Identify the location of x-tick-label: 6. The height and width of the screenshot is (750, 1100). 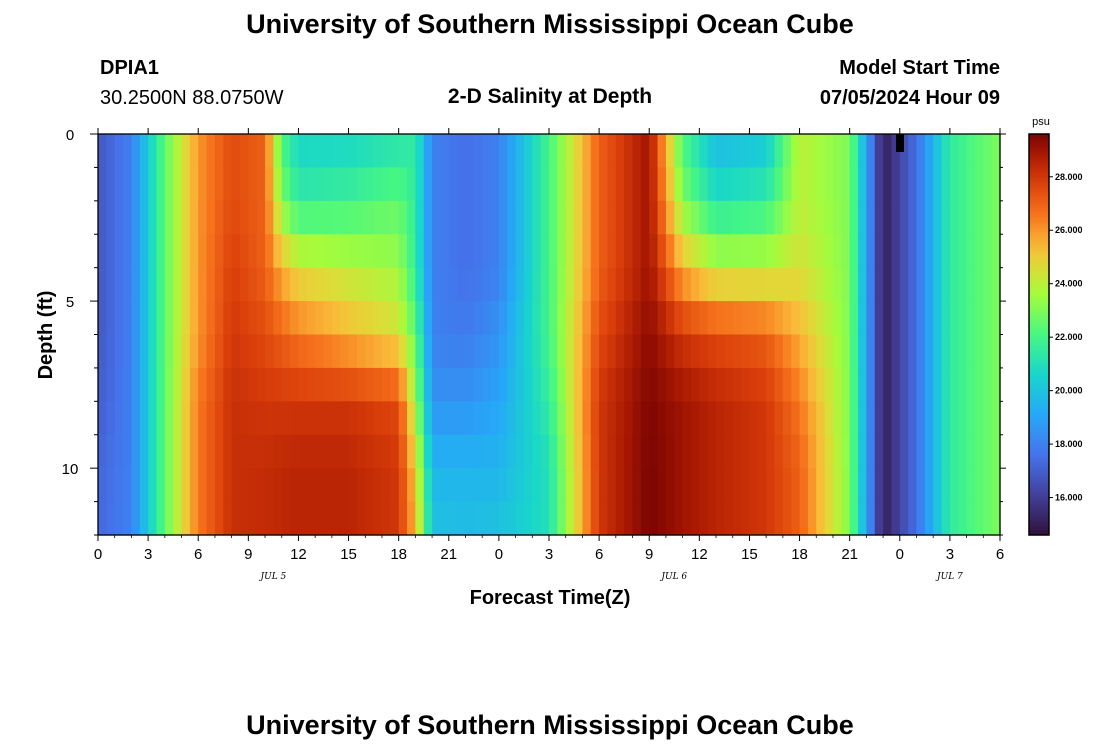
(599, 554).